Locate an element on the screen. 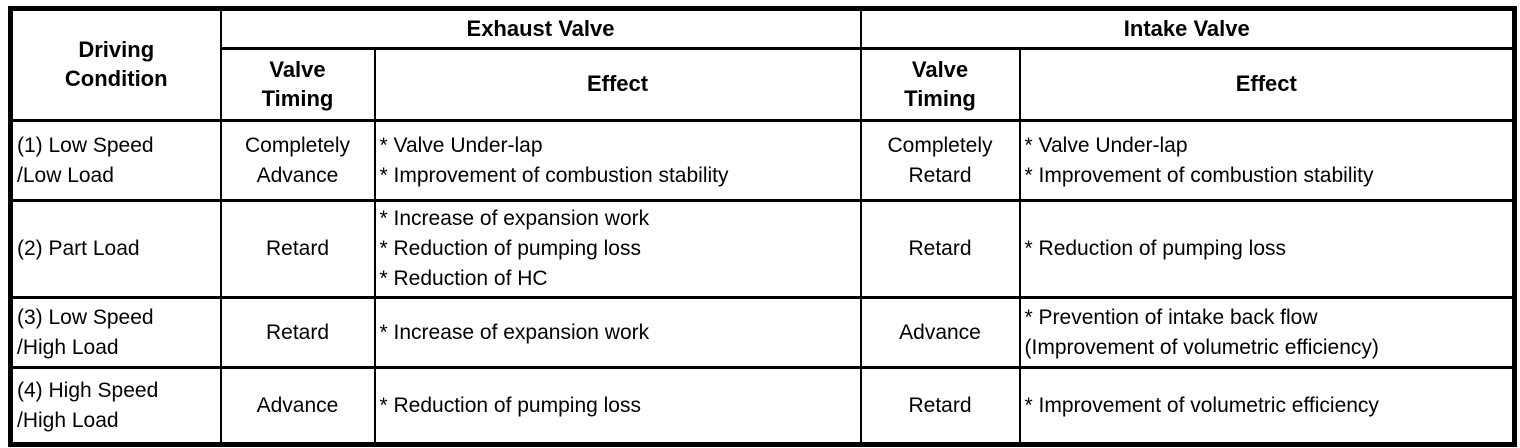 The height and width of the screenshot is (448, 1520). exhaust-effect-cell: * Increase of expansion work is located at coordinates (617, 332).